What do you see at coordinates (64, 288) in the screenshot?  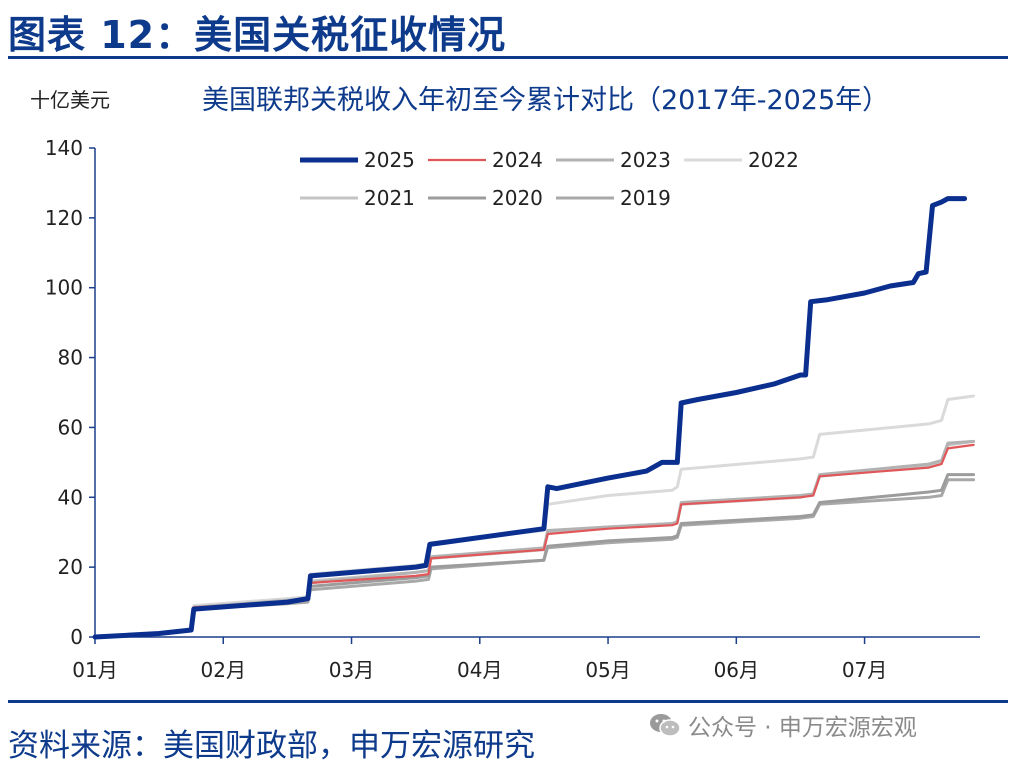 I see `y-tick-label: 100` at bounding box center [64, 288].